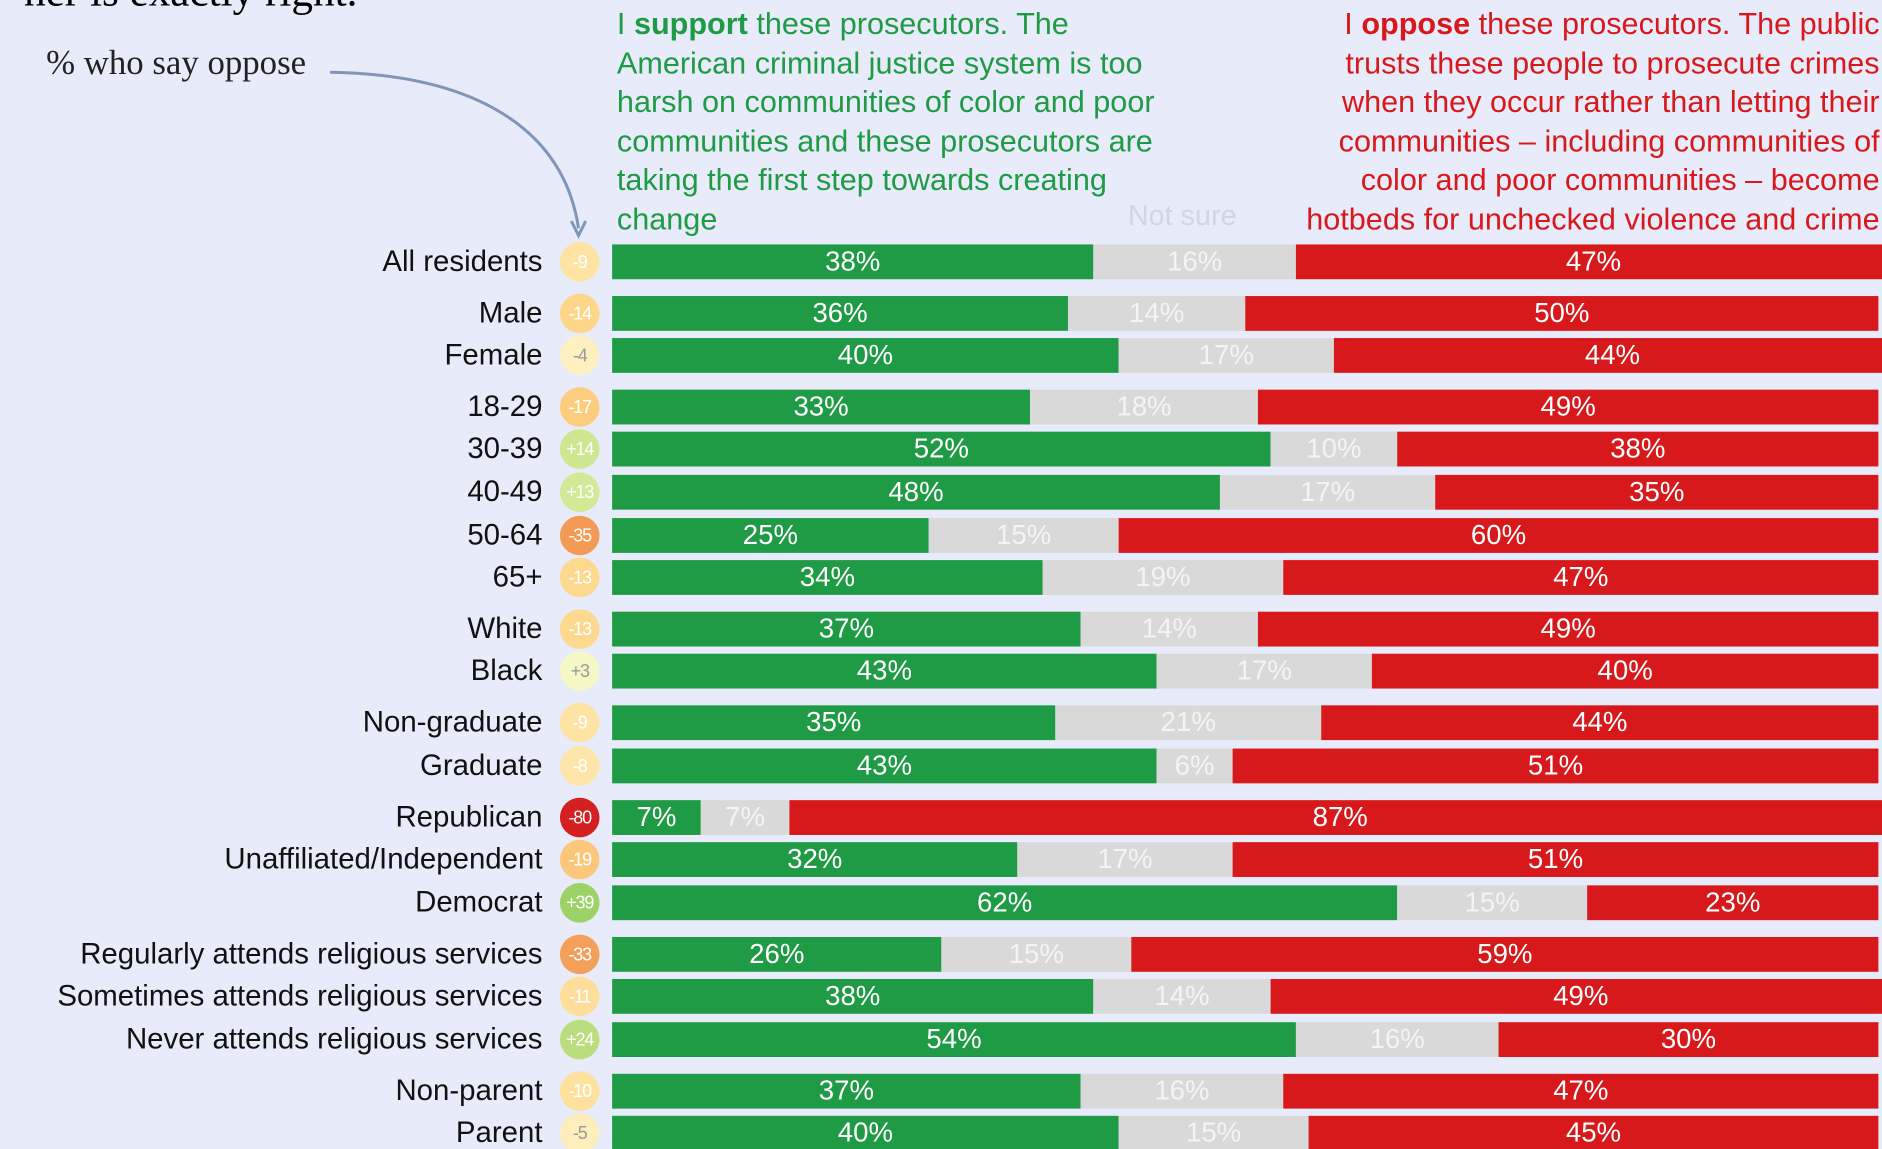 Image resolution: width=1882 pixels, height=1149 pixels. What do you see at coordinates (507, 670) in the screenshot?
I see `category-label: Black` at bounding box center [507, 670].